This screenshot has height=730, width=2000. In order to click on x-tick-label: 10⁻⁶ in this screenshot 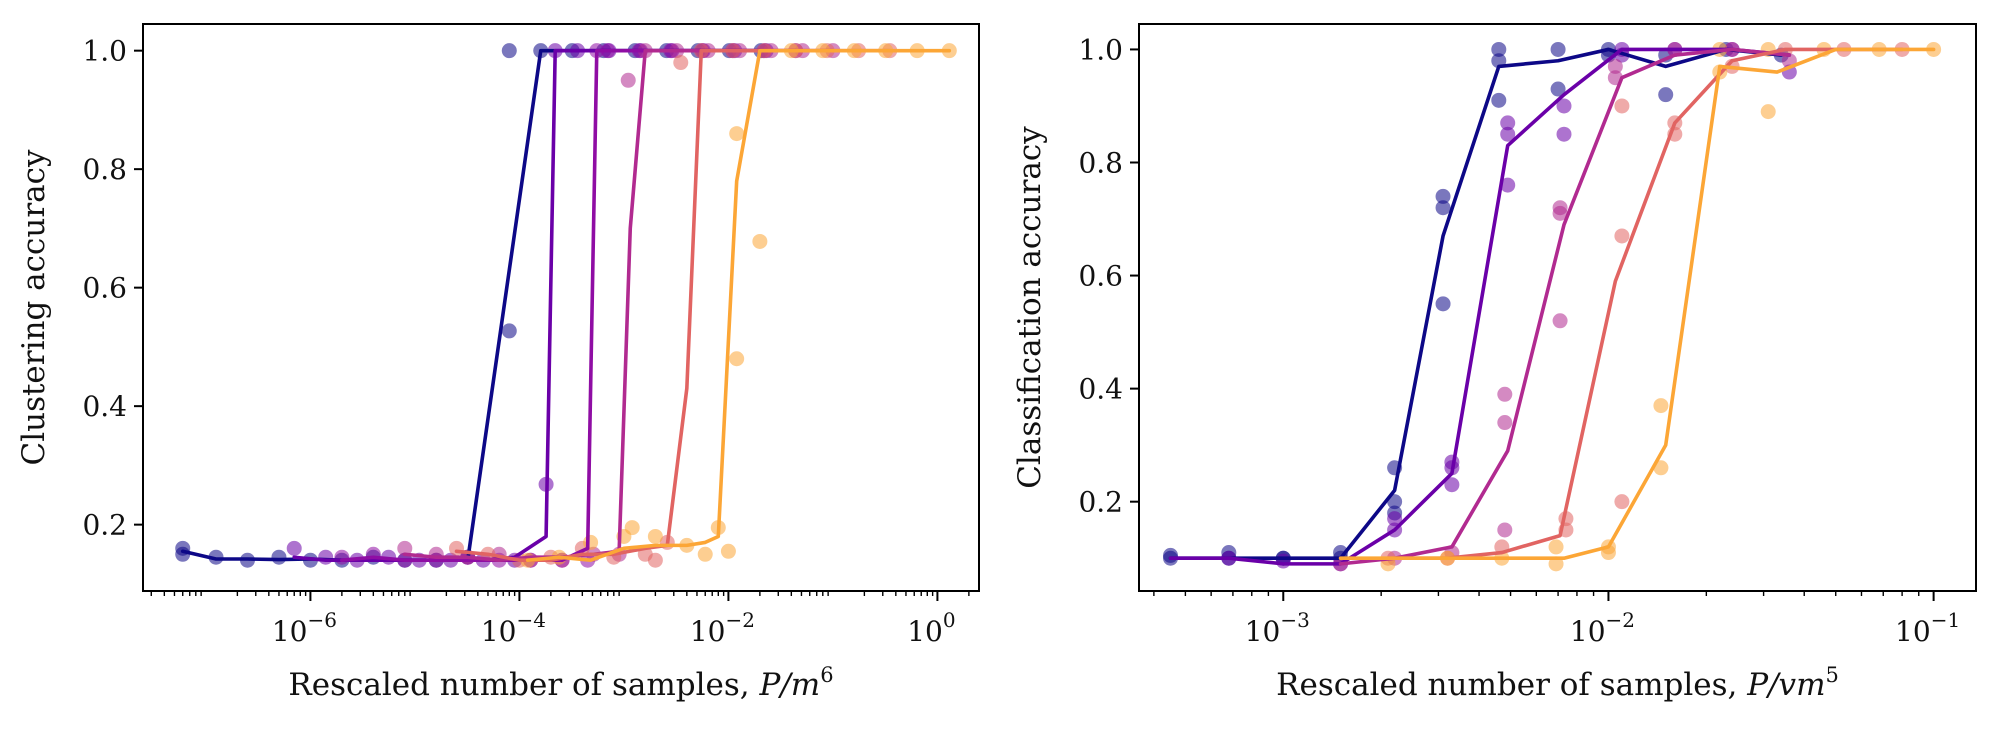, I will do `click(304, 628)`.